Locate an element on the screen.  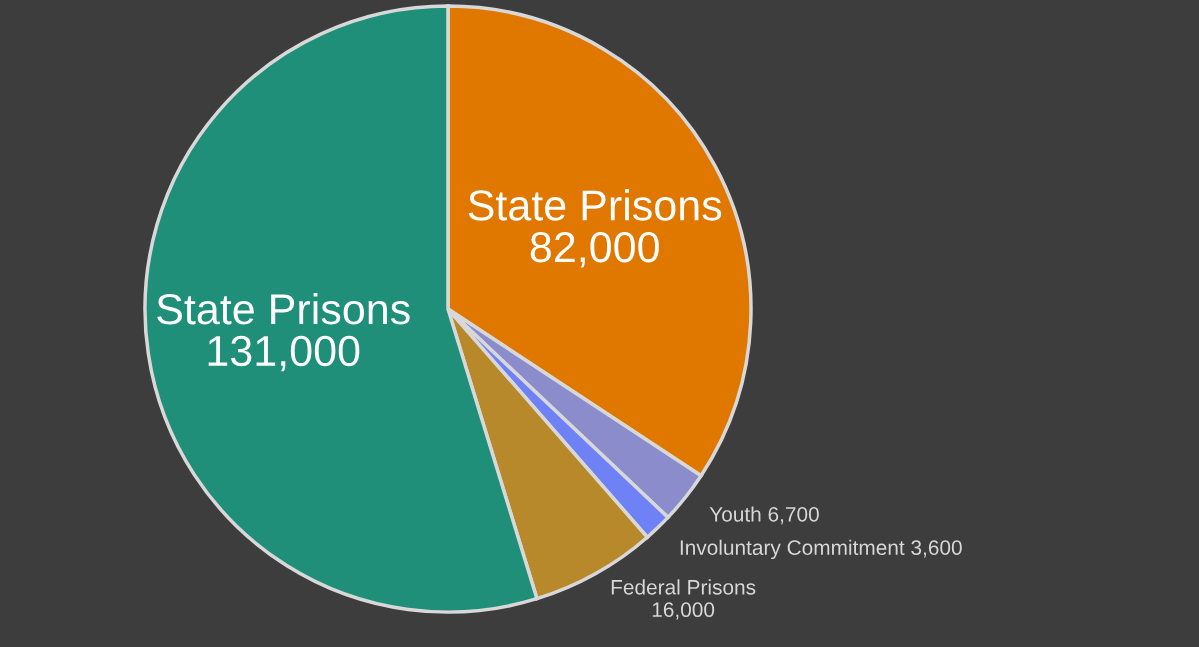
data-label: 16,000 is located at coordinates (683, 611).